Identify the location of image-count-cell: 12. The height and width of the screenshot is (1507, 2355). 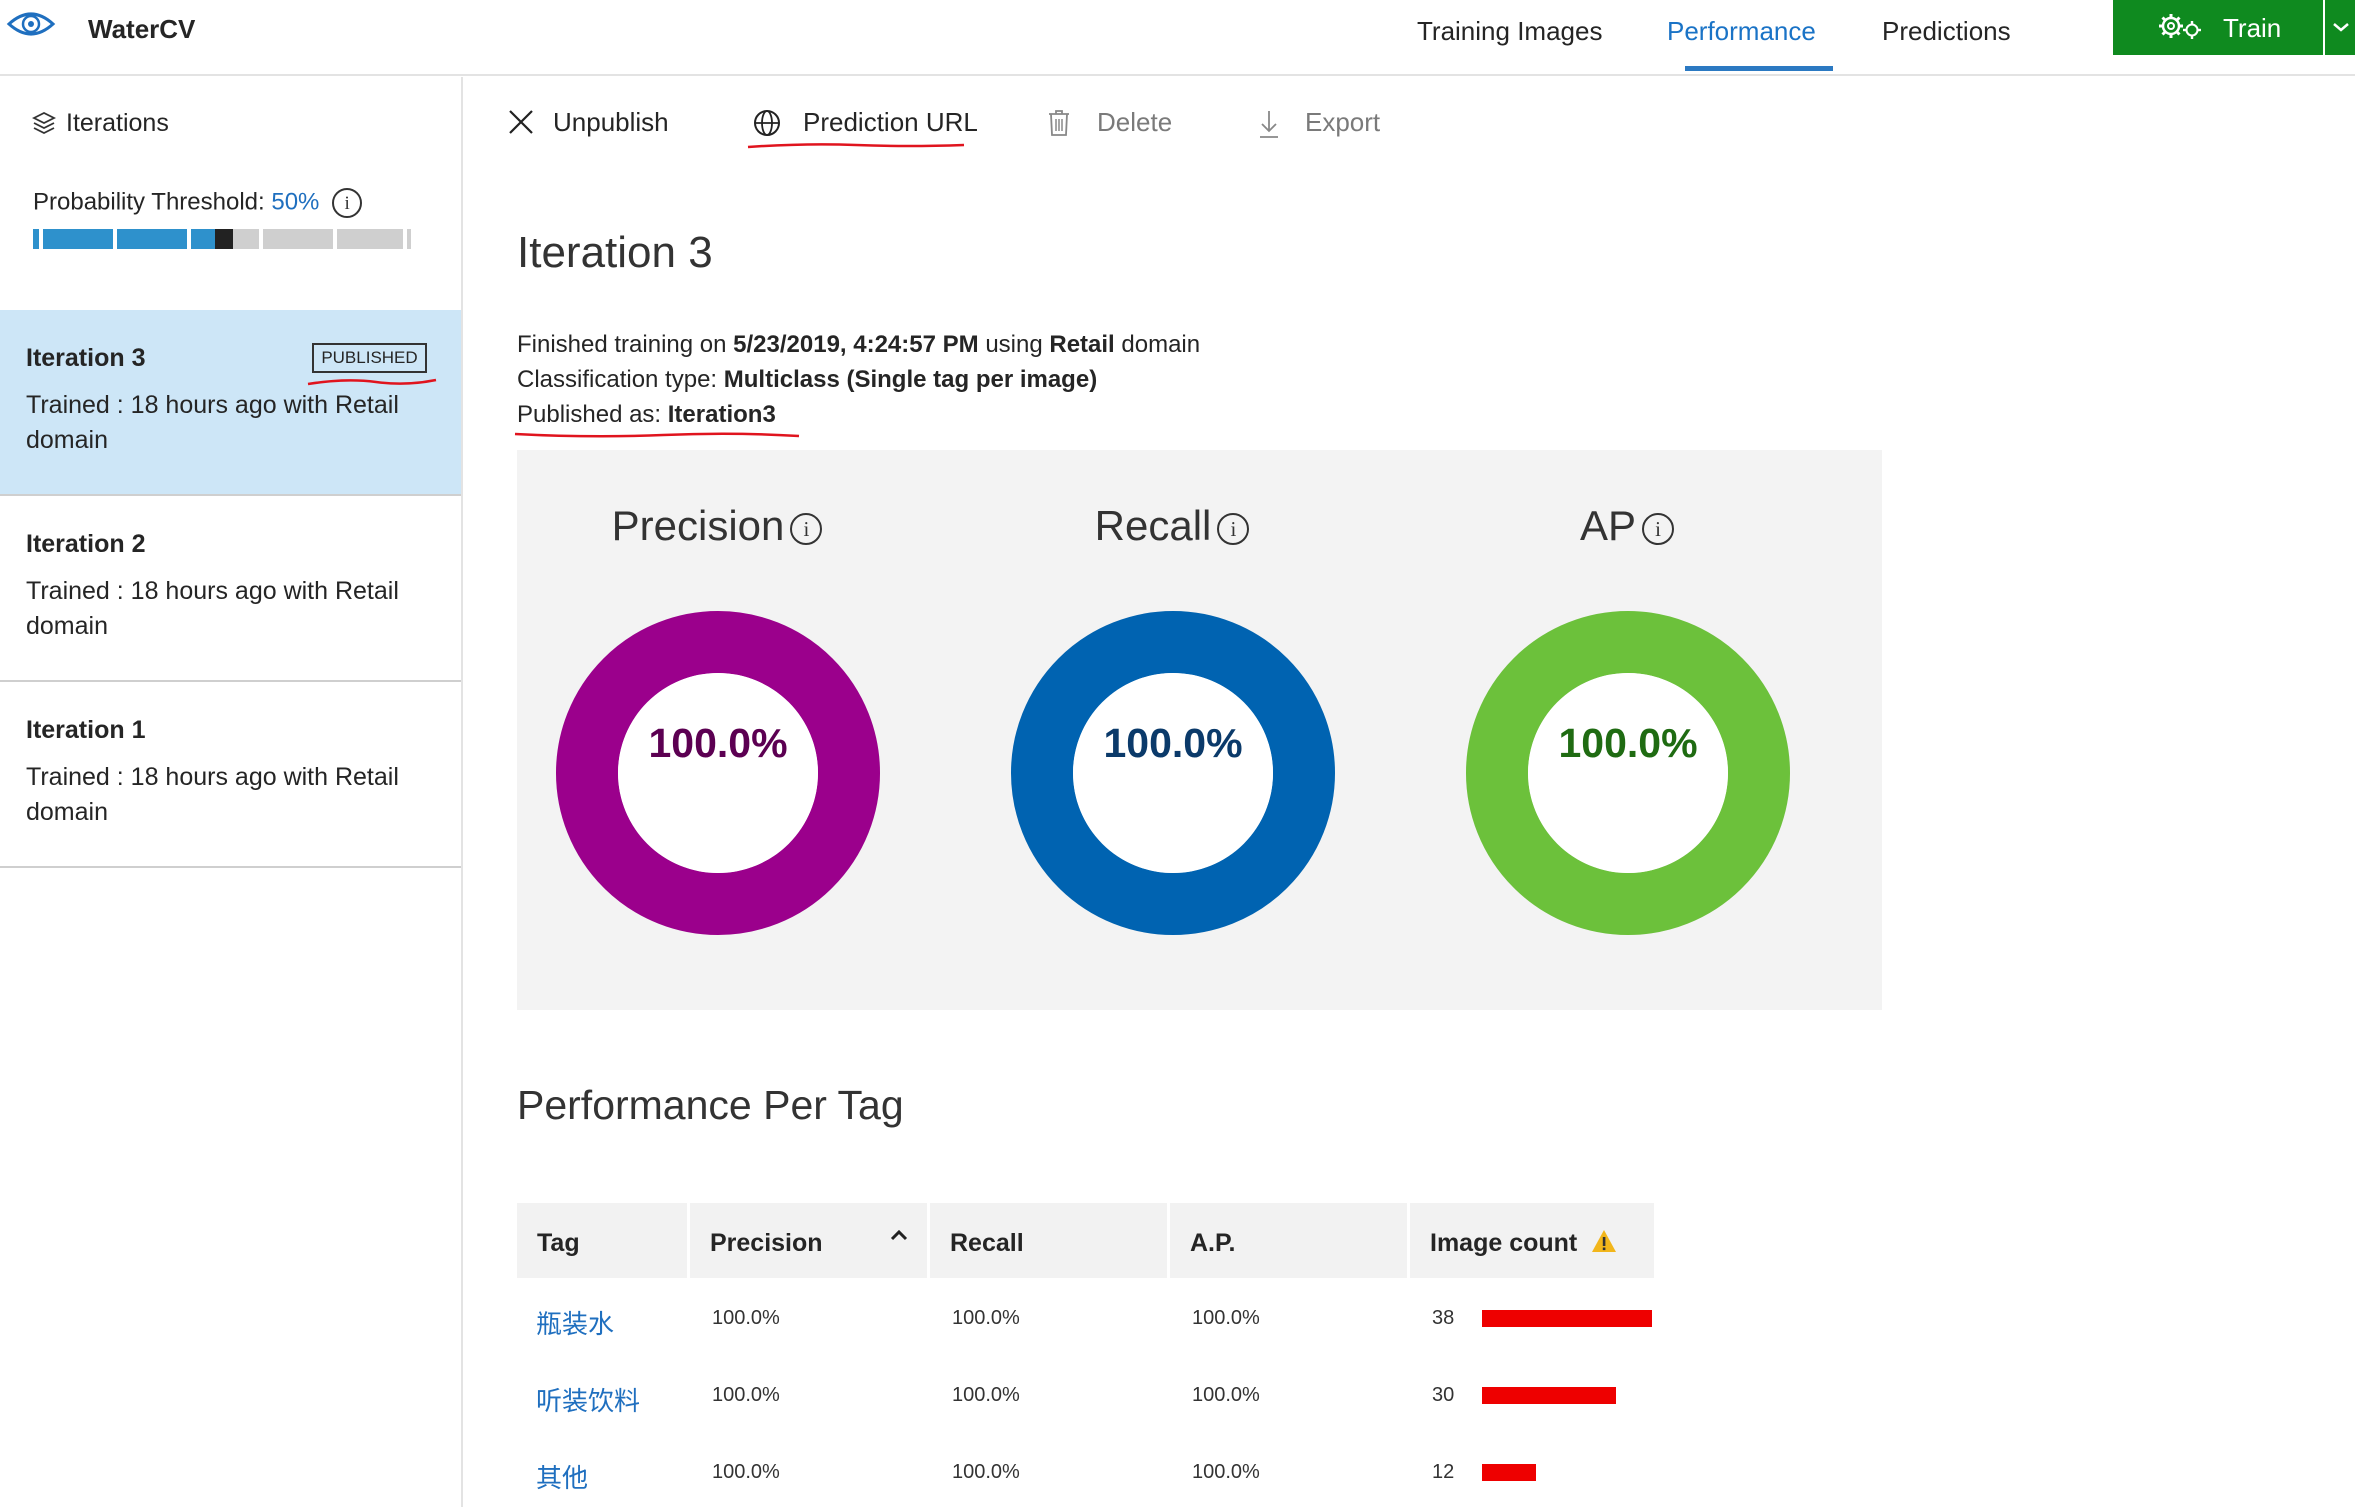
(1443, 1472).